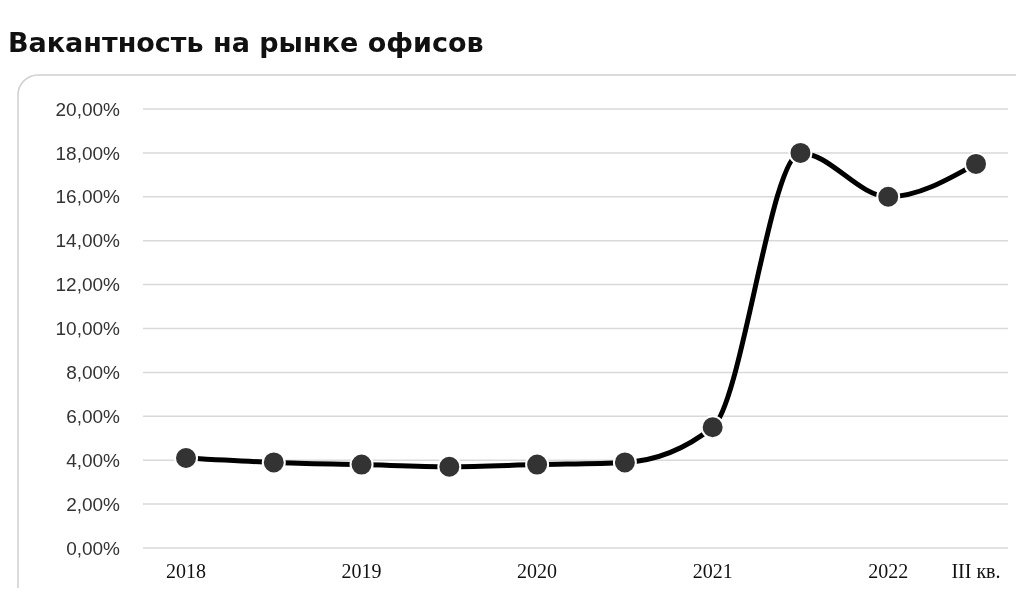 The width and height of the screenshot is (1024, 596). Describe the element at coordinates (93, 504) in the screenshot. I see `y-tick-label: 2,00%` at that location.